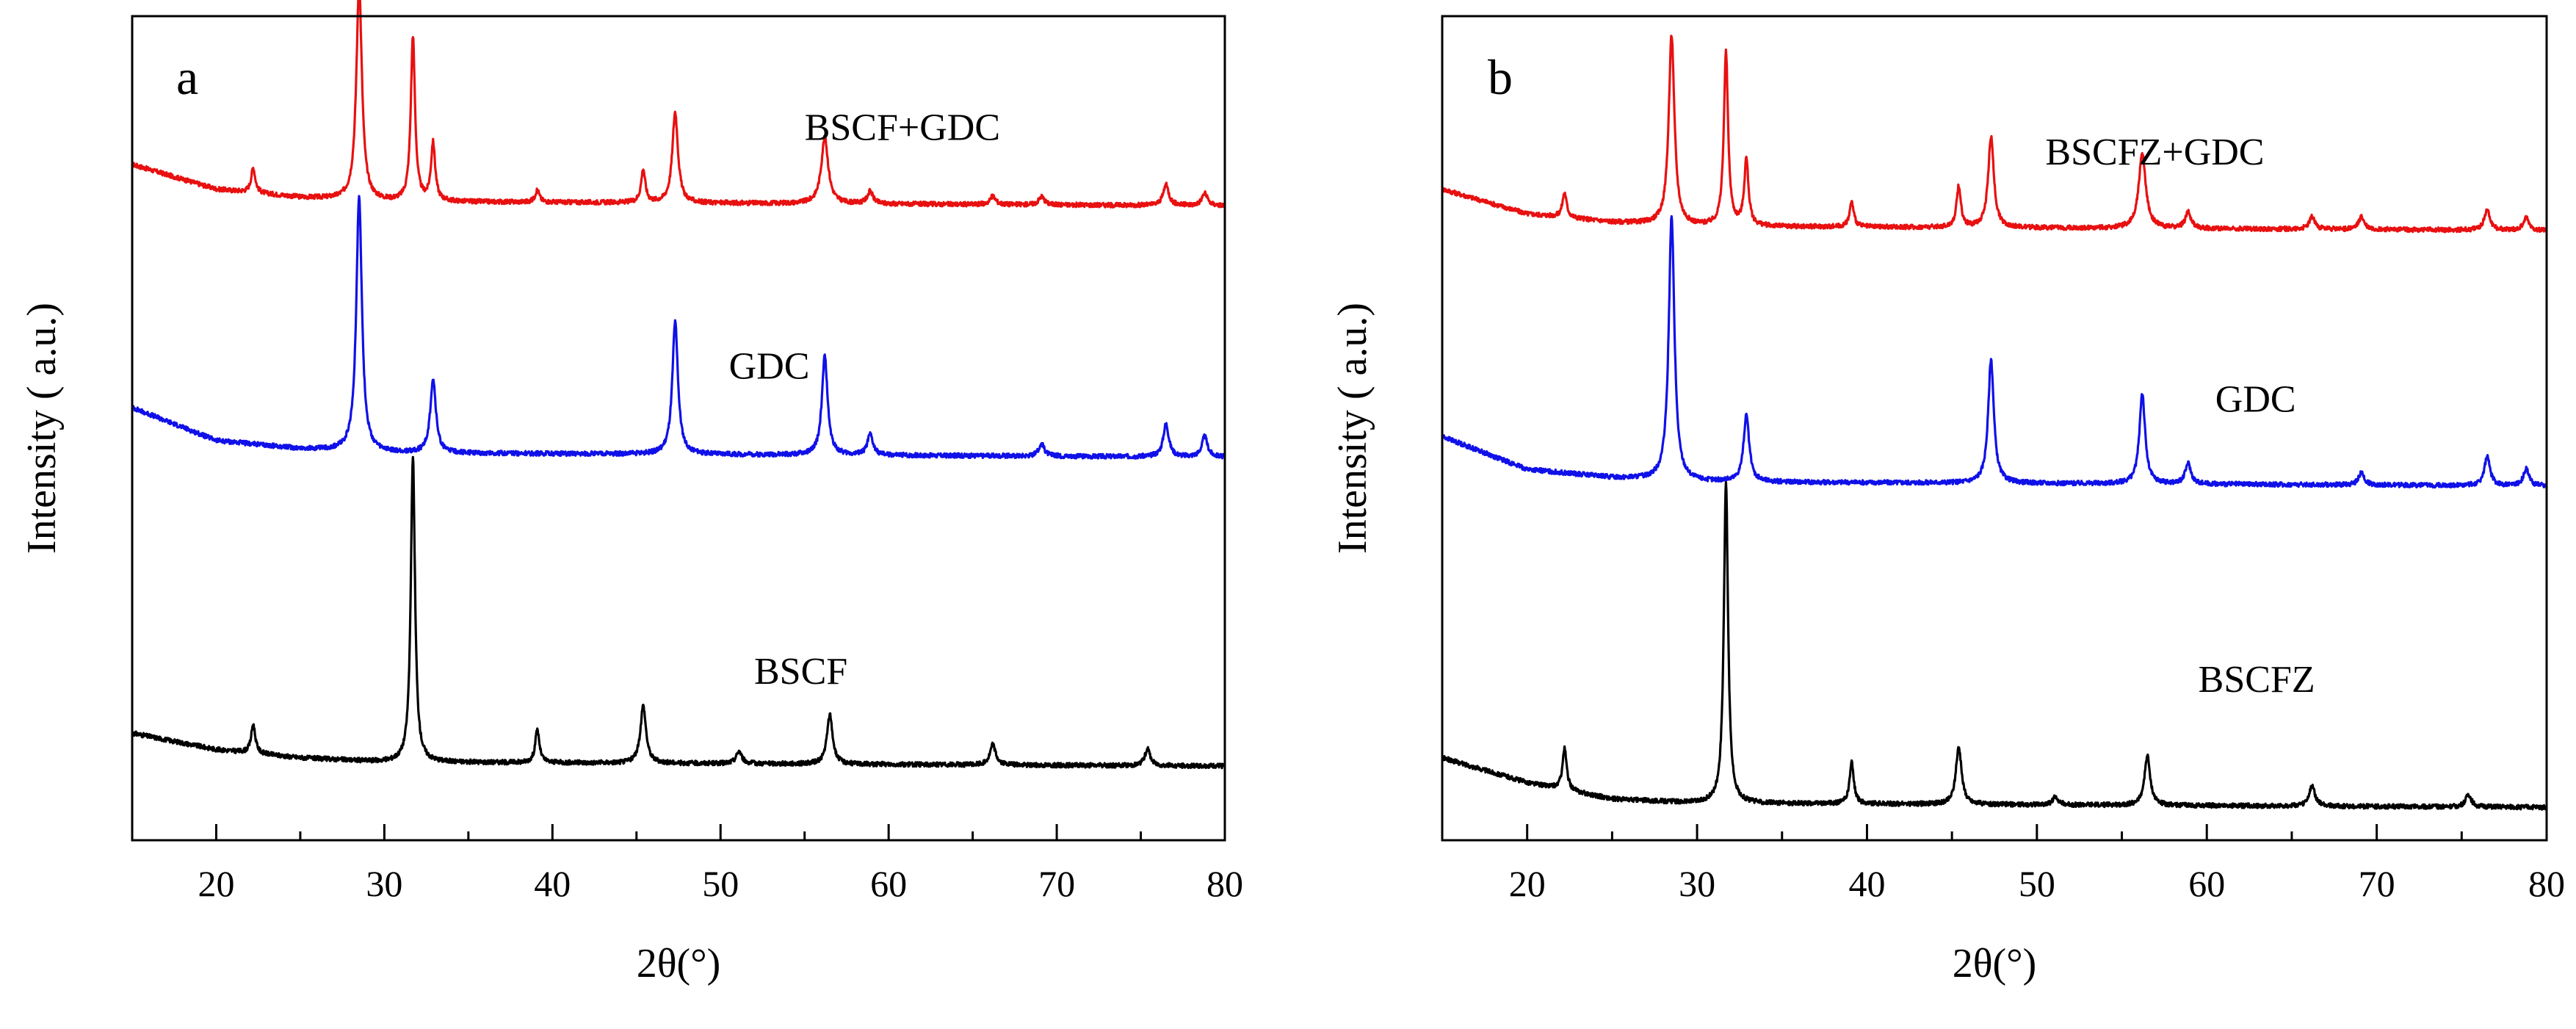 The height and width of the screenshot is (1029, 2576). What do you see at coordinates (187, 77) in the screenshot?
I see `panel-label: a` at bounding box center [187, 77].